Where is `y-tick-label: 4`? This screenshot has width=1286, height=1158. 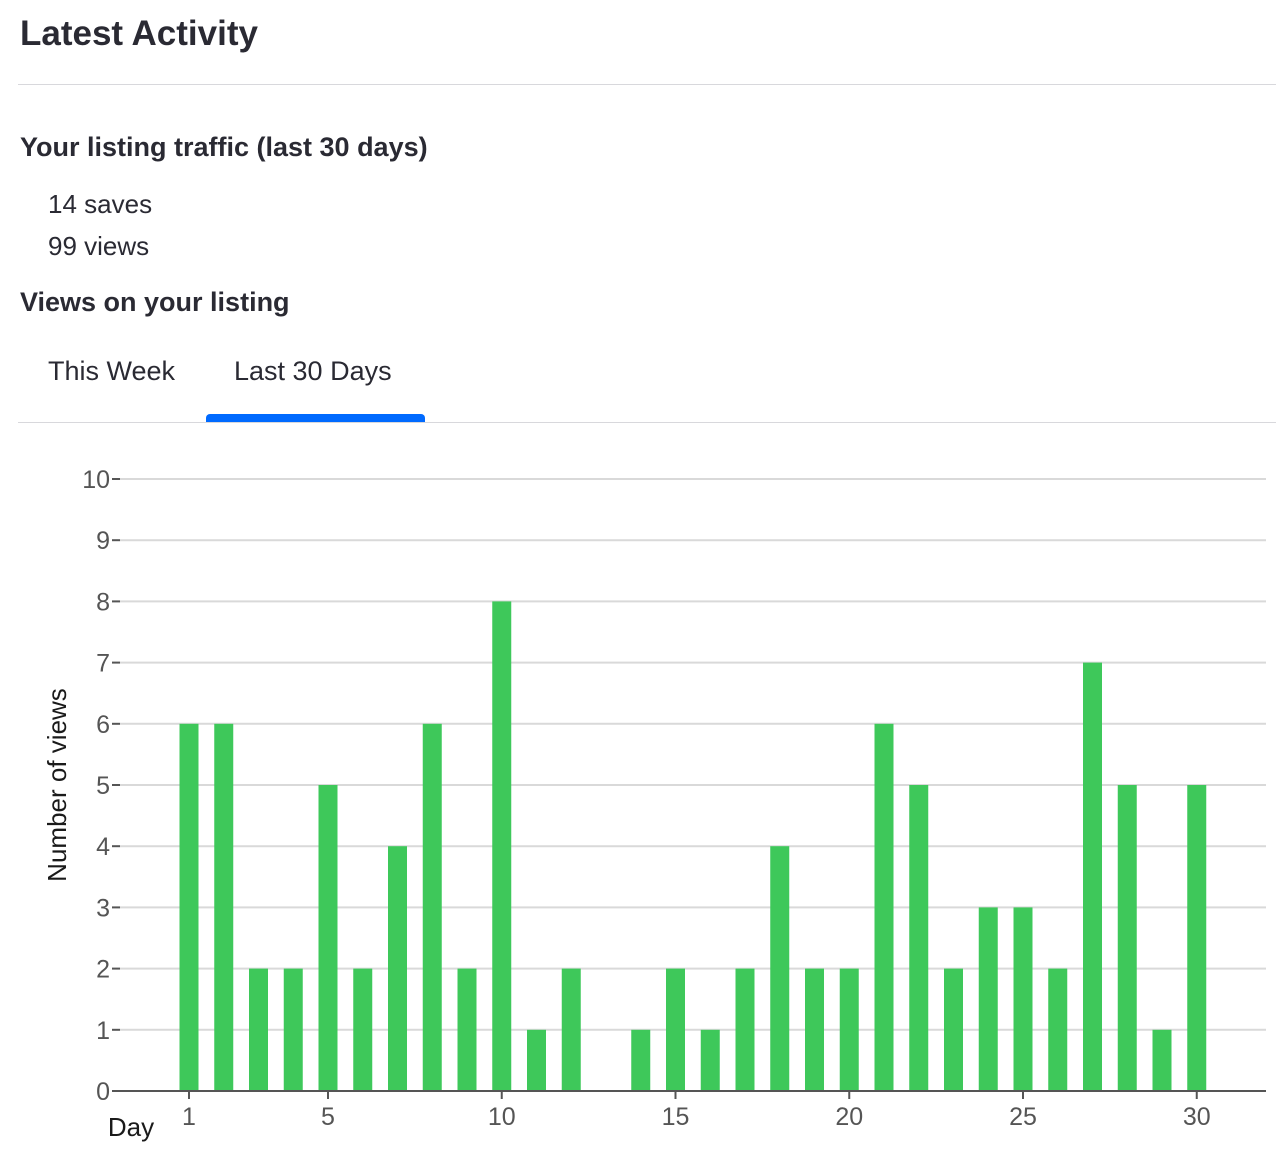 y-tick-label: 4 is located at coordinates (103, 847).